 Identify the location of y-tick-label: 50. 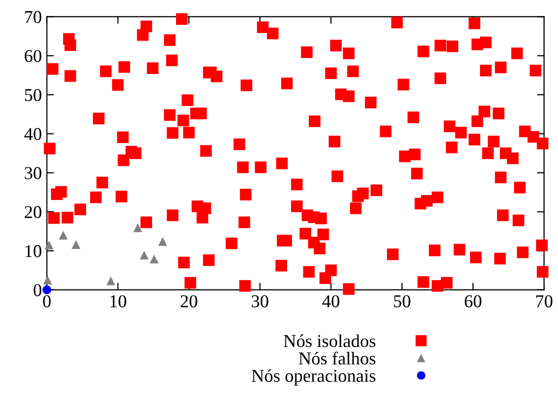
(33, 95).